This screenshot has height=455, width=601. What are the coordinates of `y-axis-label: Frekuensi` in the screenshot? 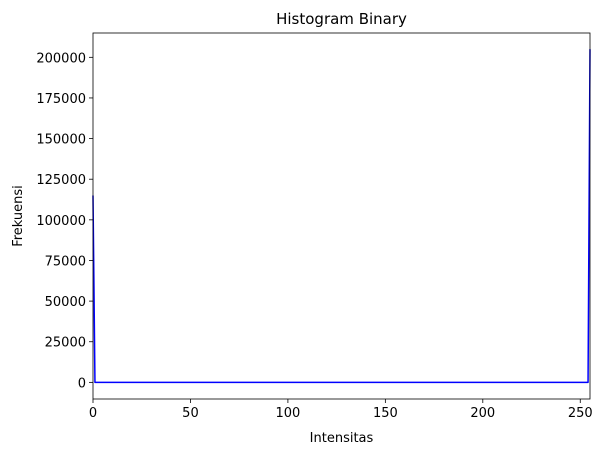 It's located at (18, 216).